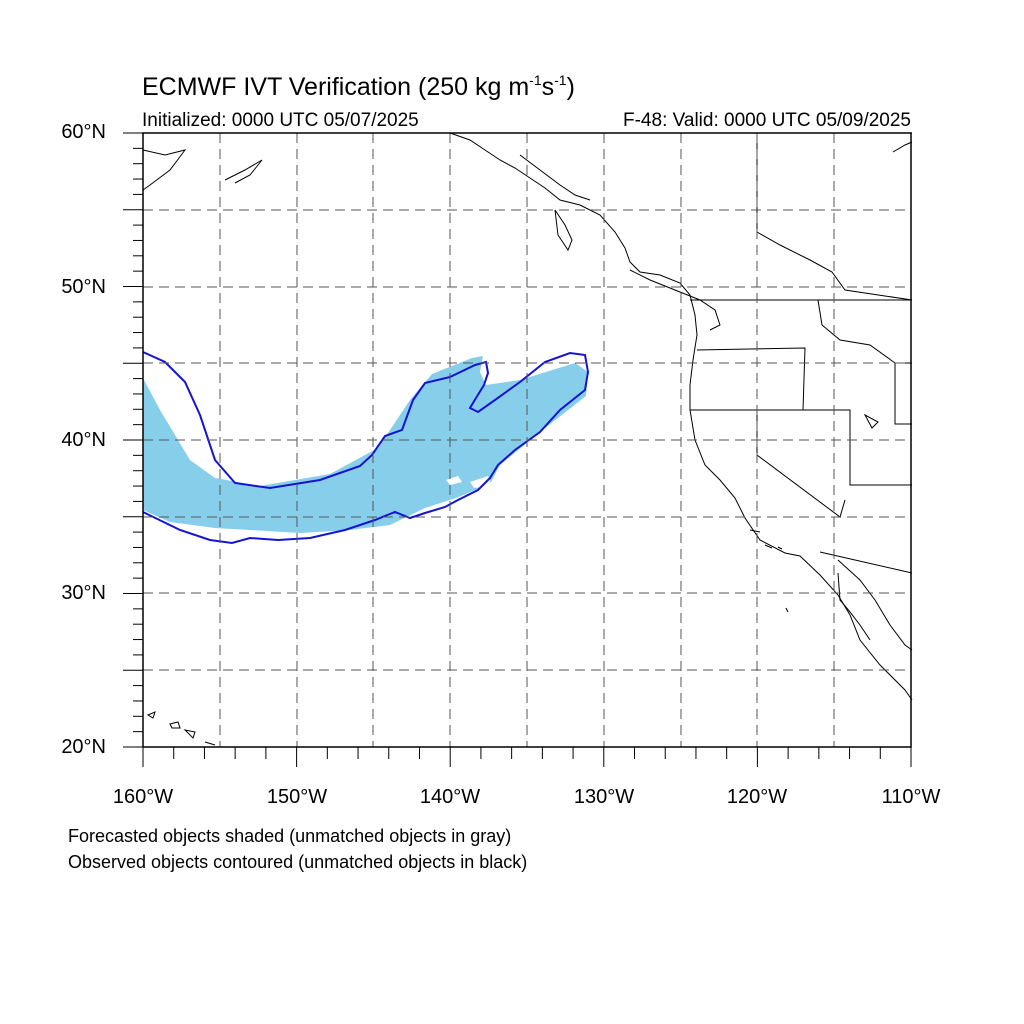  Describe the element at coordinates (83, 287) in the screenshot. I see `lat-label-50n: 50°N` at that location.